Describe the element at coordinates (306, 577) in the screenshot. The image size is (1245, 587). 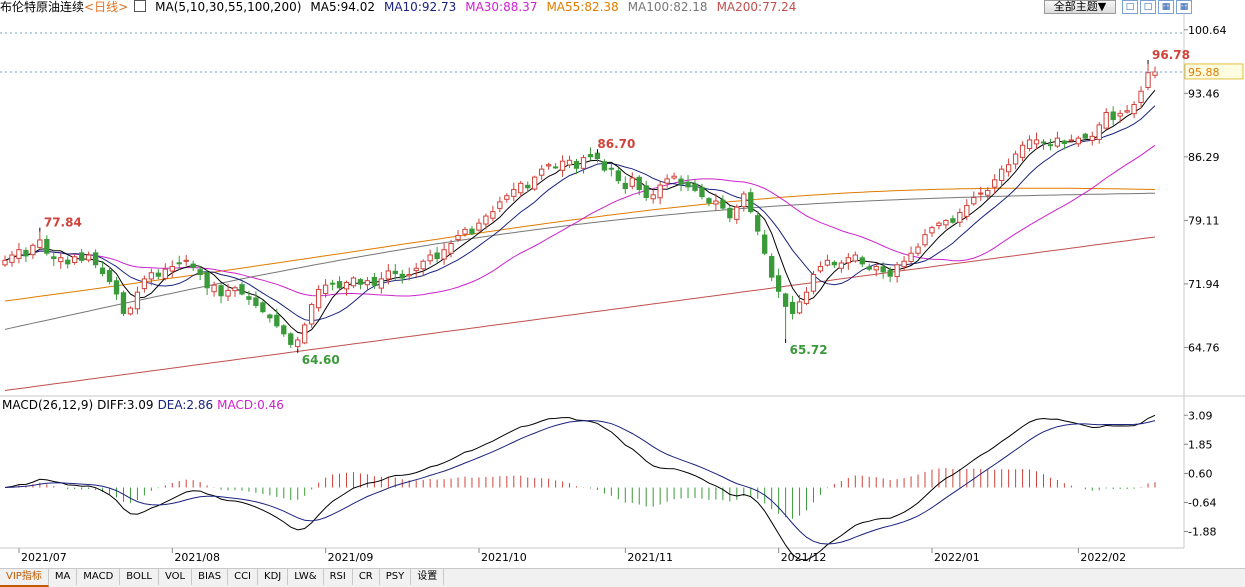
I see `tab-lwr: LW&` at that location.